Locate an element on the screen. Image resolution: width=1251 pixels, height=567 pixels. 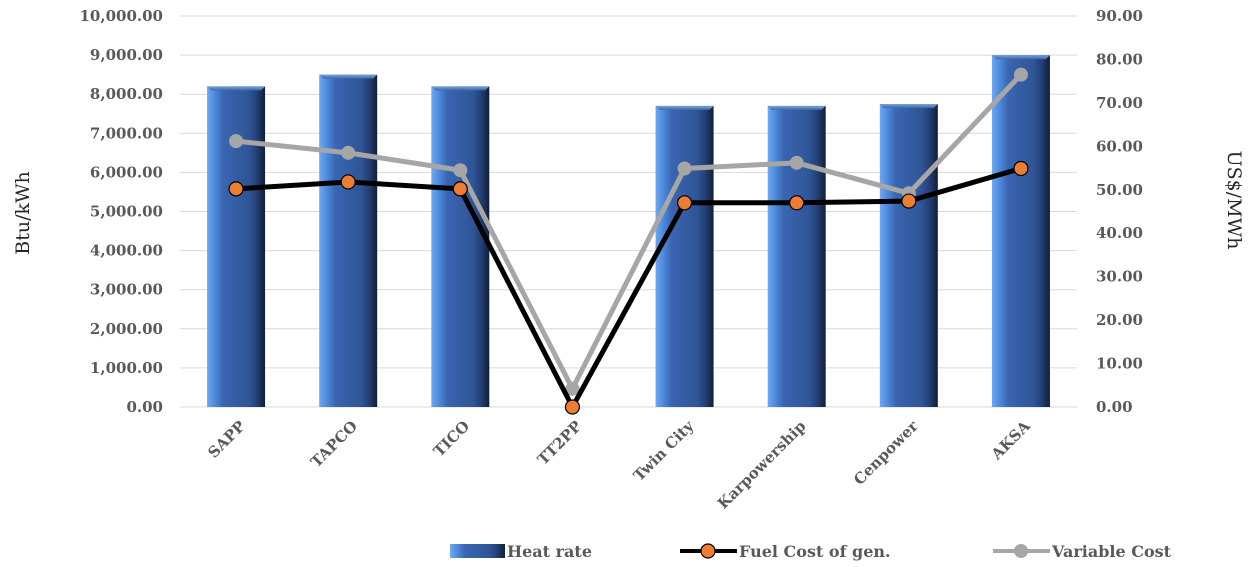
category-label: Cenpower is located at coordinates (886, 452).